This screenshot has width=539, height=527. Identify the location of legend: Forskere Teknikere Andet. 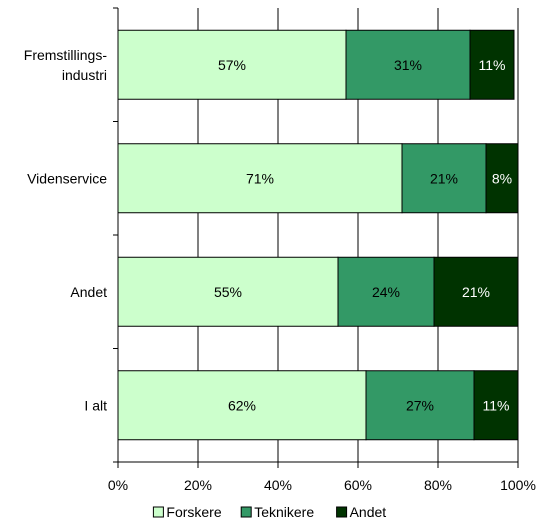
(269, 512).